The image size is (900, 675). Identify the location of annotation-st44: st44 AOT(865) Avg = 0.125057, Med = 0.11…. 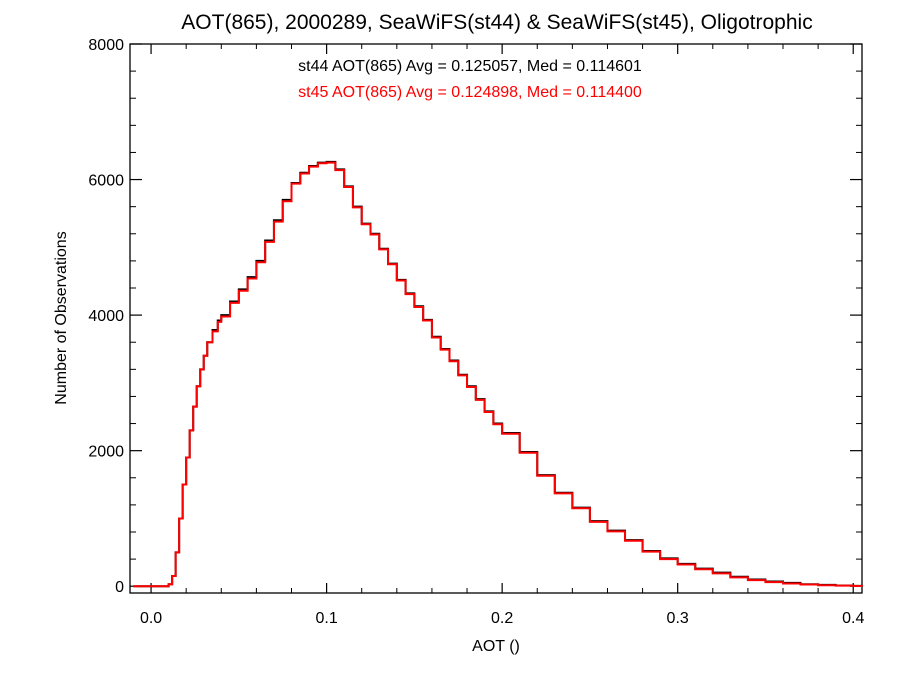
(470, 66).